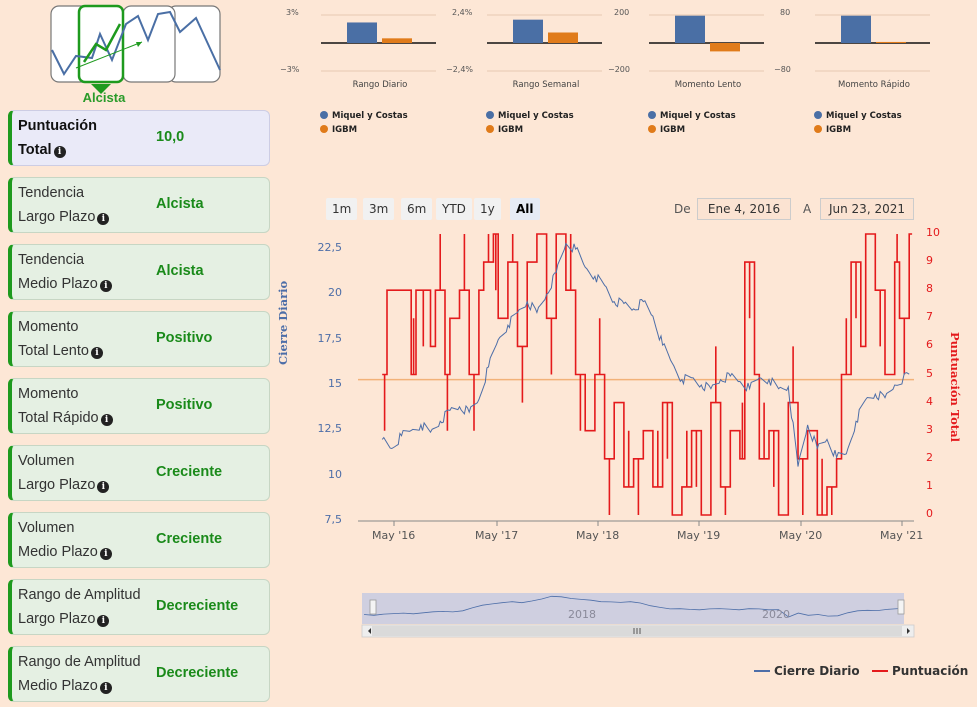  What do you see at coordinates (139, 674) in the screenshot?
I see `metric-card: Rango de Amplitud Medio Plazo i Decreciente` at bounding box center [139, 674].